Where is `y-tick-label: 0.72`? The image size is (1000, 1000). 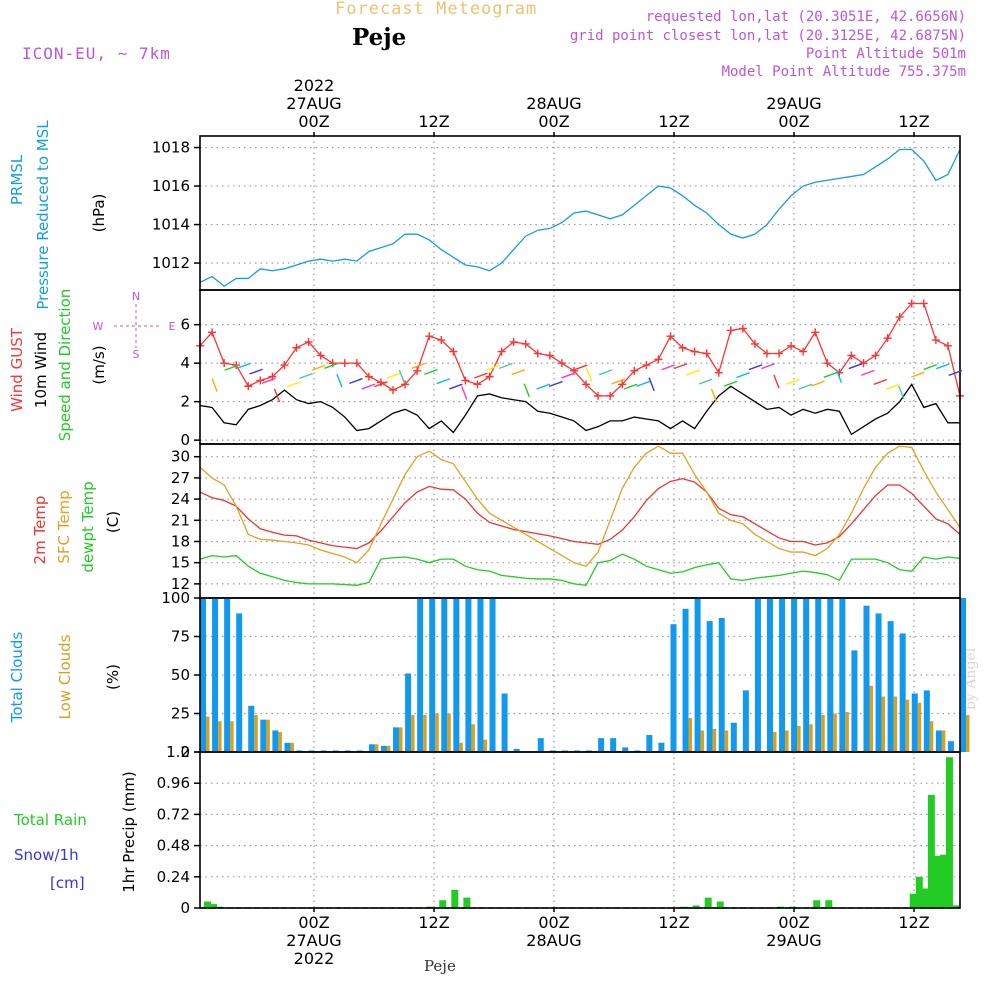
y-tick-label: 0.72 is located at coordinates (173, 814).